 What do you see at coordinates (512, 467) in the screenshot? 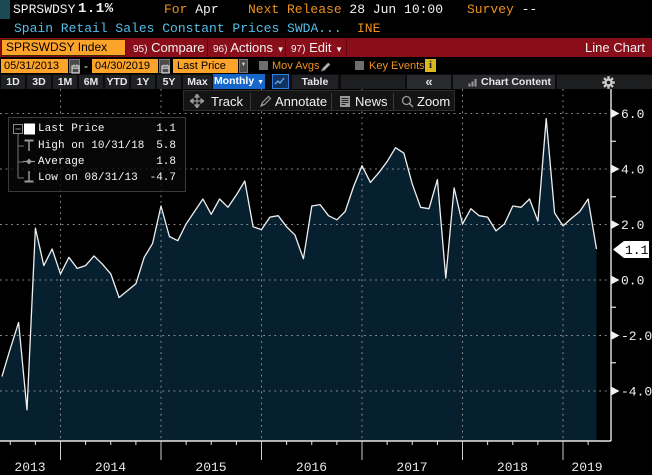
I see `svg-text: 2018` at bounding box center [512, 467].